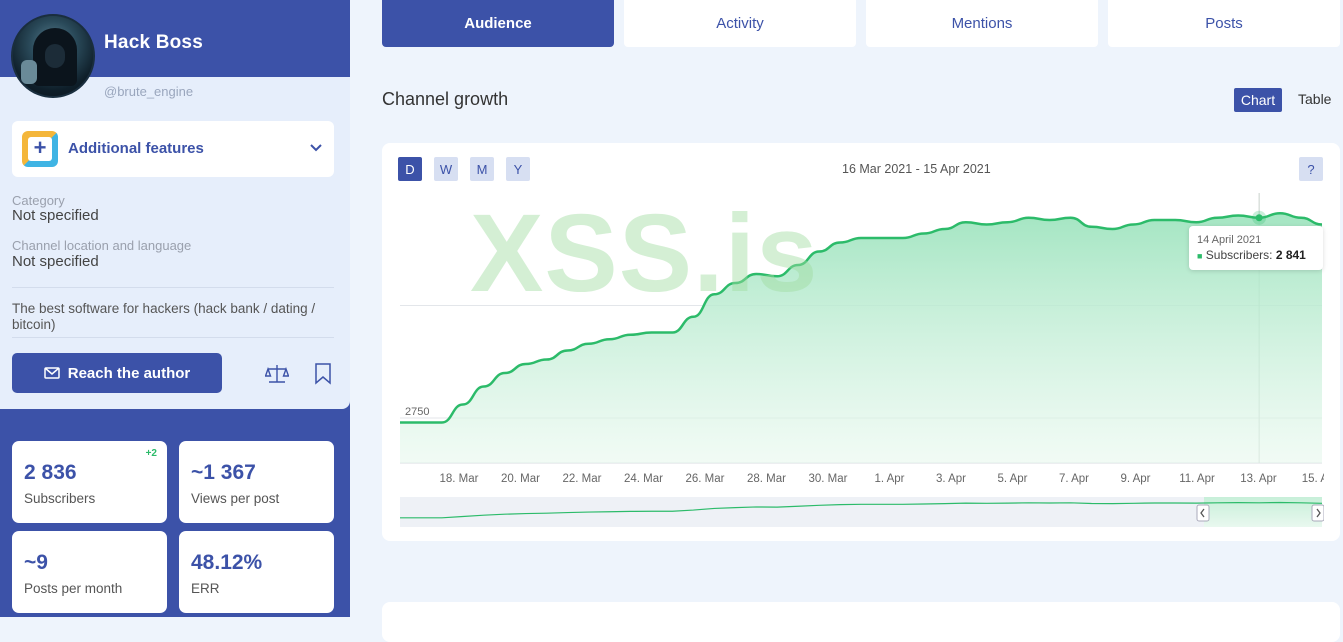 Image resolution: width=1343 pixels, height=642 pixels. Describe the element at coordinates (446, 169) in the screenshot. I see `period-week-button: W` at that location.